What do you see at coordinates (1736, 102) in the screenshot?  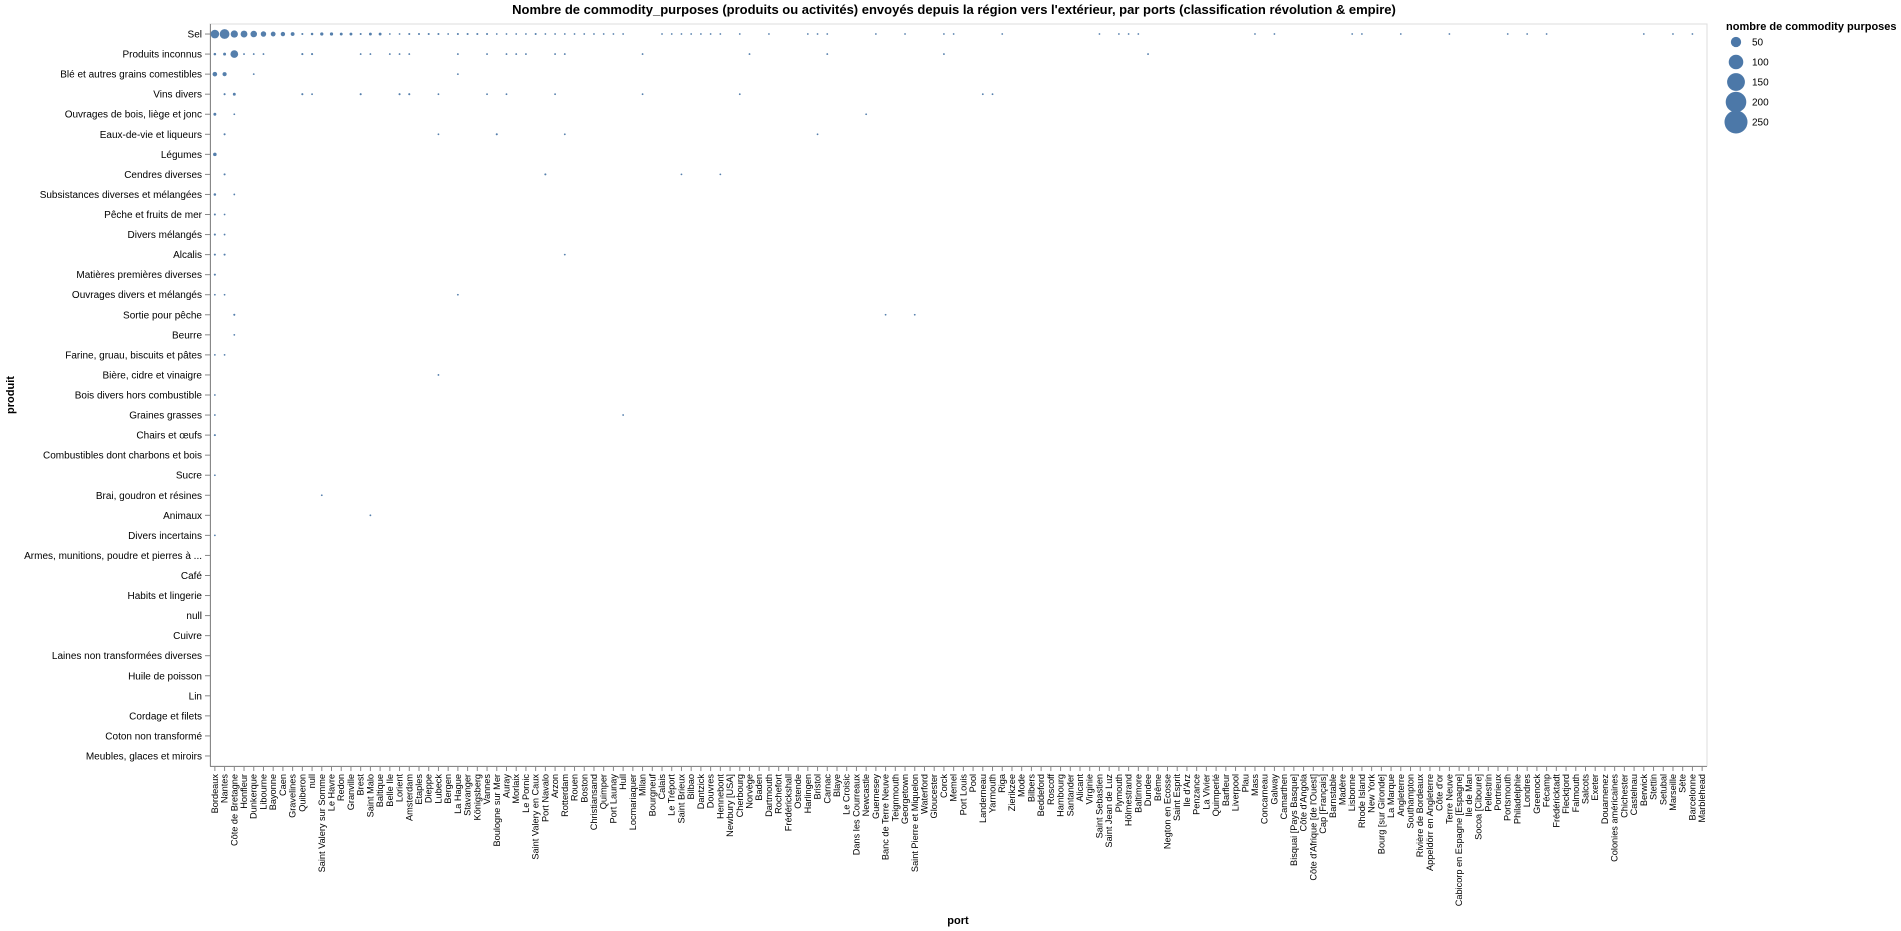 I see `legend-symbol` at bounding box center [1736, 102].